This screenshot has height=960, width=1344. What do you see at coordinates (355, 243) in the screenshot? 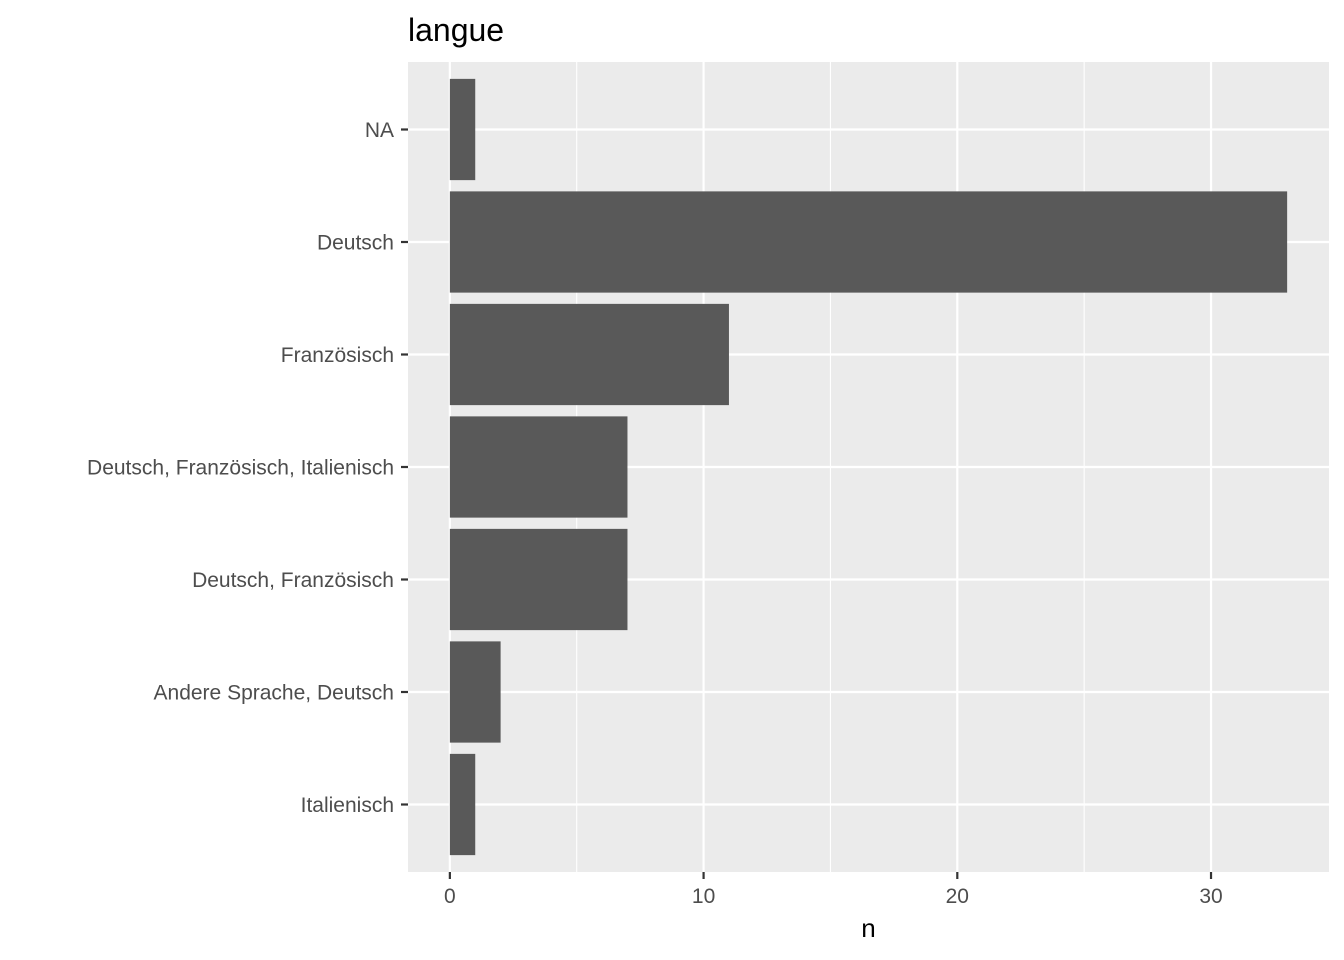
I see `y-tick-label: Deutsch` at bounding box center [355, 243].